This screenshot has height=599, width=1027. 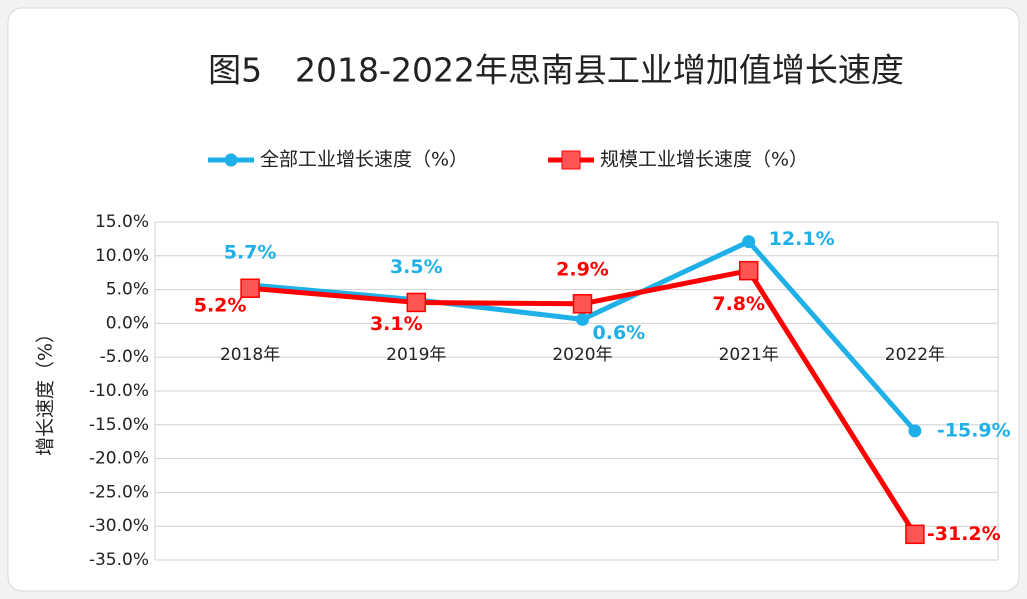 I want to click on data-label: -31.2%, so click(x=964, y=534).